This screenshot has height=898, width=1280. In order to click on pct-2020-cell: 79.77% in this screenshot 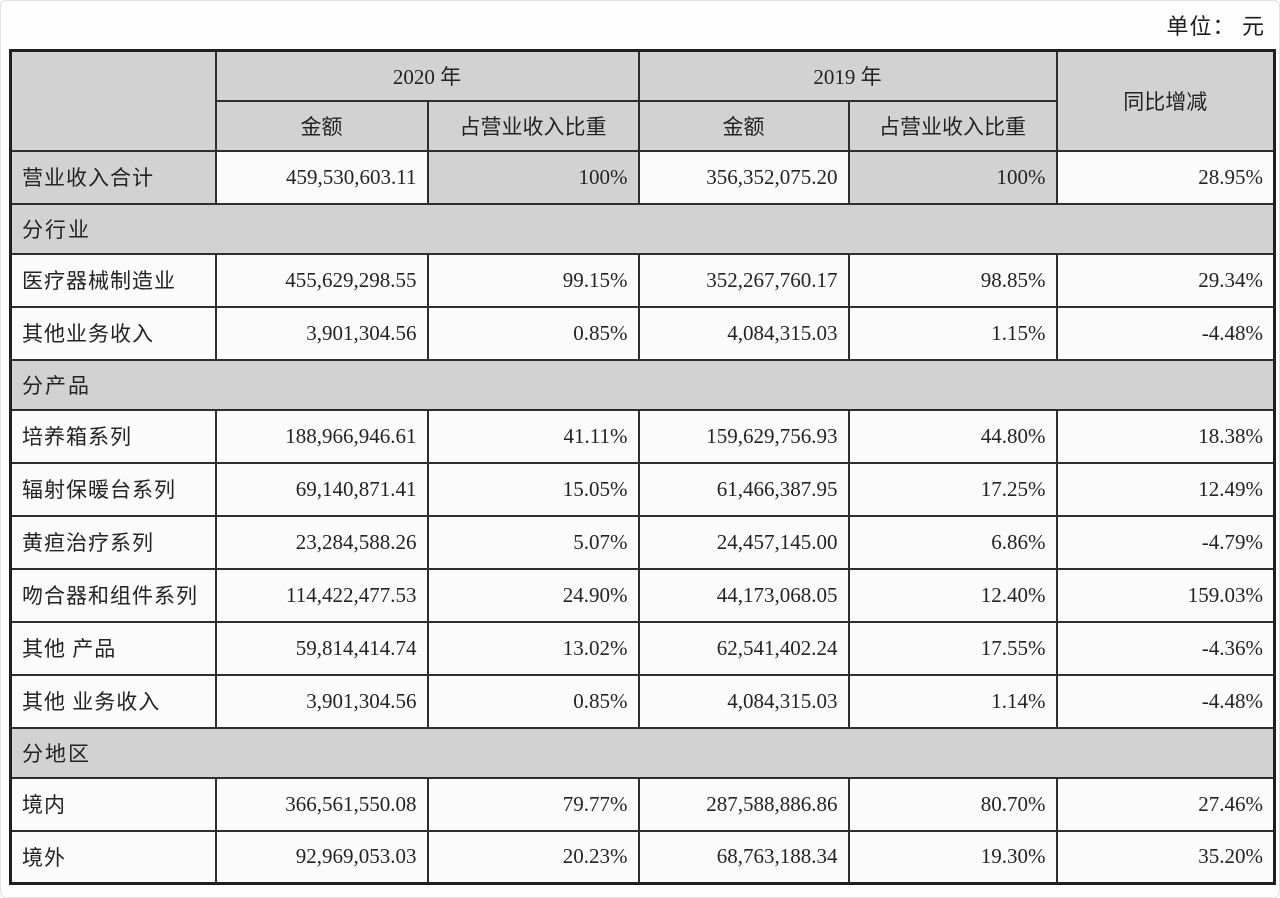, I will do `click(533, 804)`.